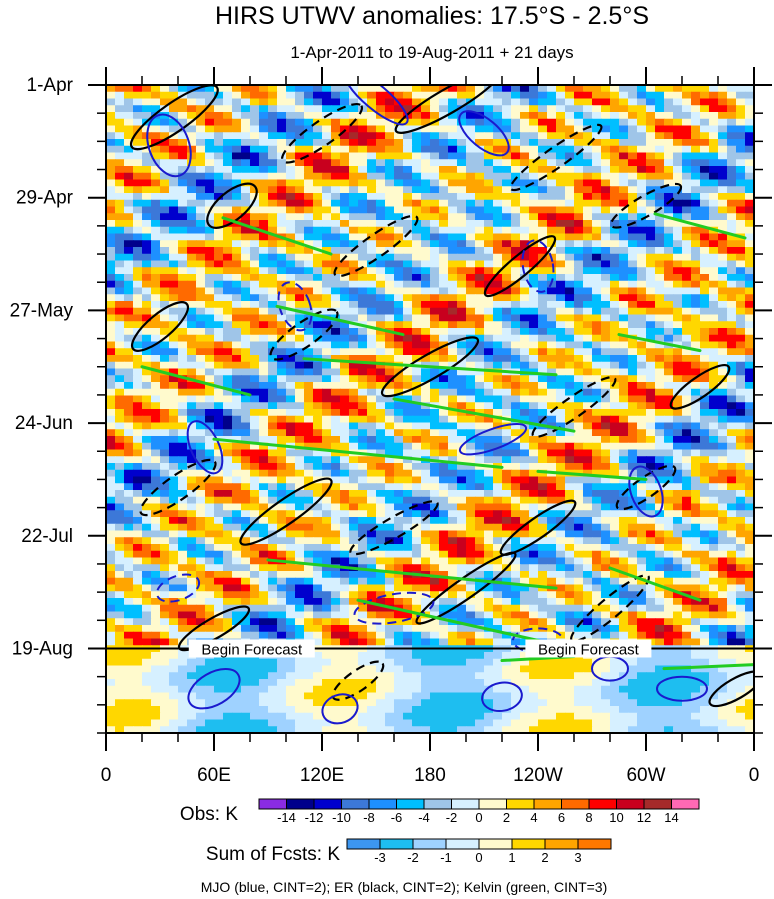 Image resolution: width=774 pixels, height=899 pixels. What do you see at coordinates (432, 16) in the screenshot?
I see `chart-title: HIRS UTWV anomalies: 17.5°S - 2.5°S` at bounding box center [432, 16].